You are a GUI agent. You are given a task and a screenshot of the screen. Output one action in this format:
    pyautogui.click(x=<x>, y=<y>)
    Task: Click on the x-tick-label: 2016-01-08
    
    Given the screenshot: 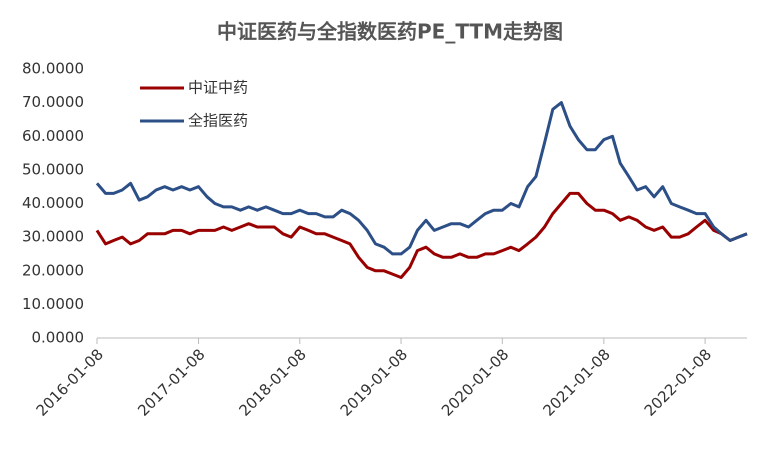 What is the action you would take?
    pyautogui.click(x=70, y=382)
    